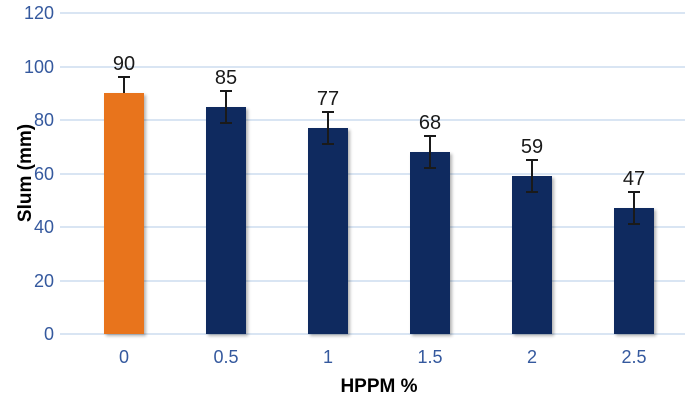 This screenshot has width=685, height=401. What do you see at coordinates (38, 66) in the screenshot?
I see `y-tick-label: 100` at bounding box center [38, 66].